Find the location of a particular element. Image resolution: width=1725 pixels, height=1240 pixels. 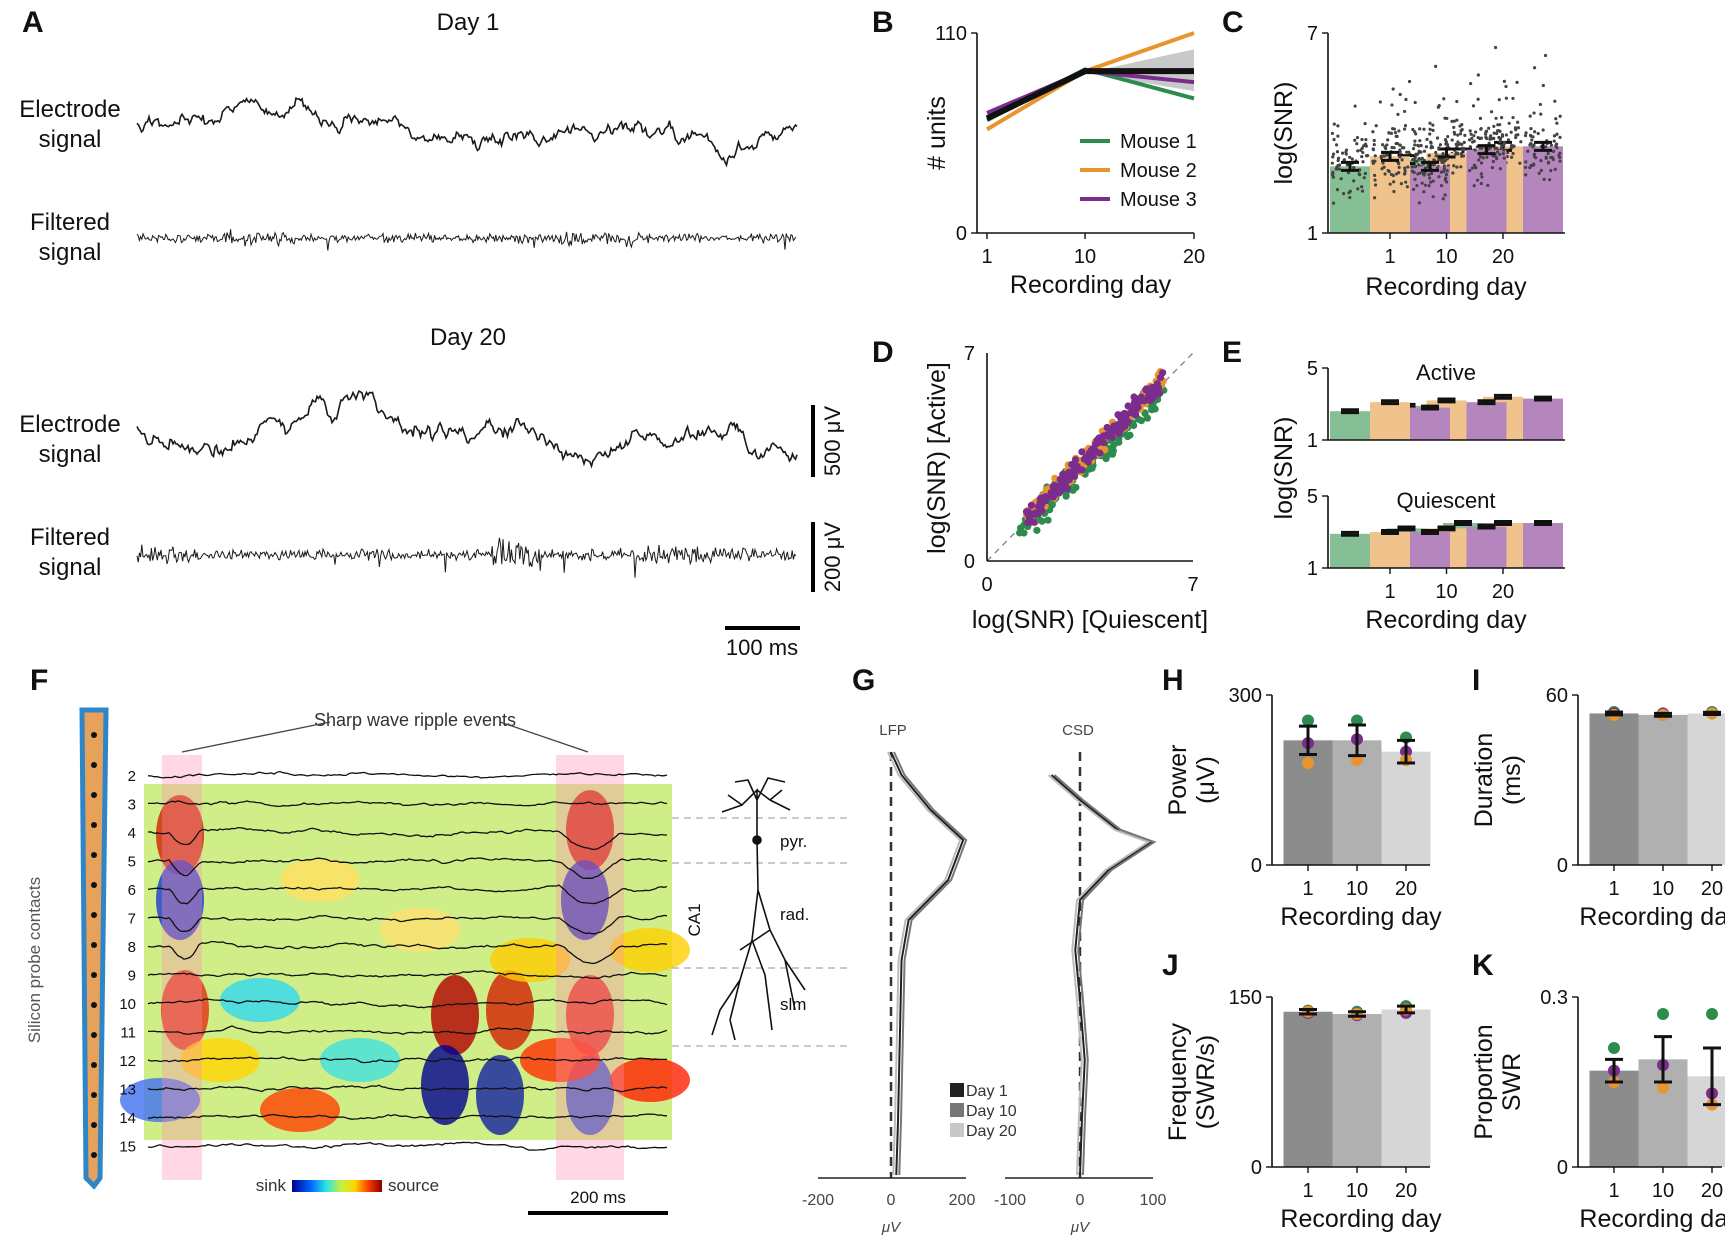

channel-label: 3 is located at coordinates (132, 805).